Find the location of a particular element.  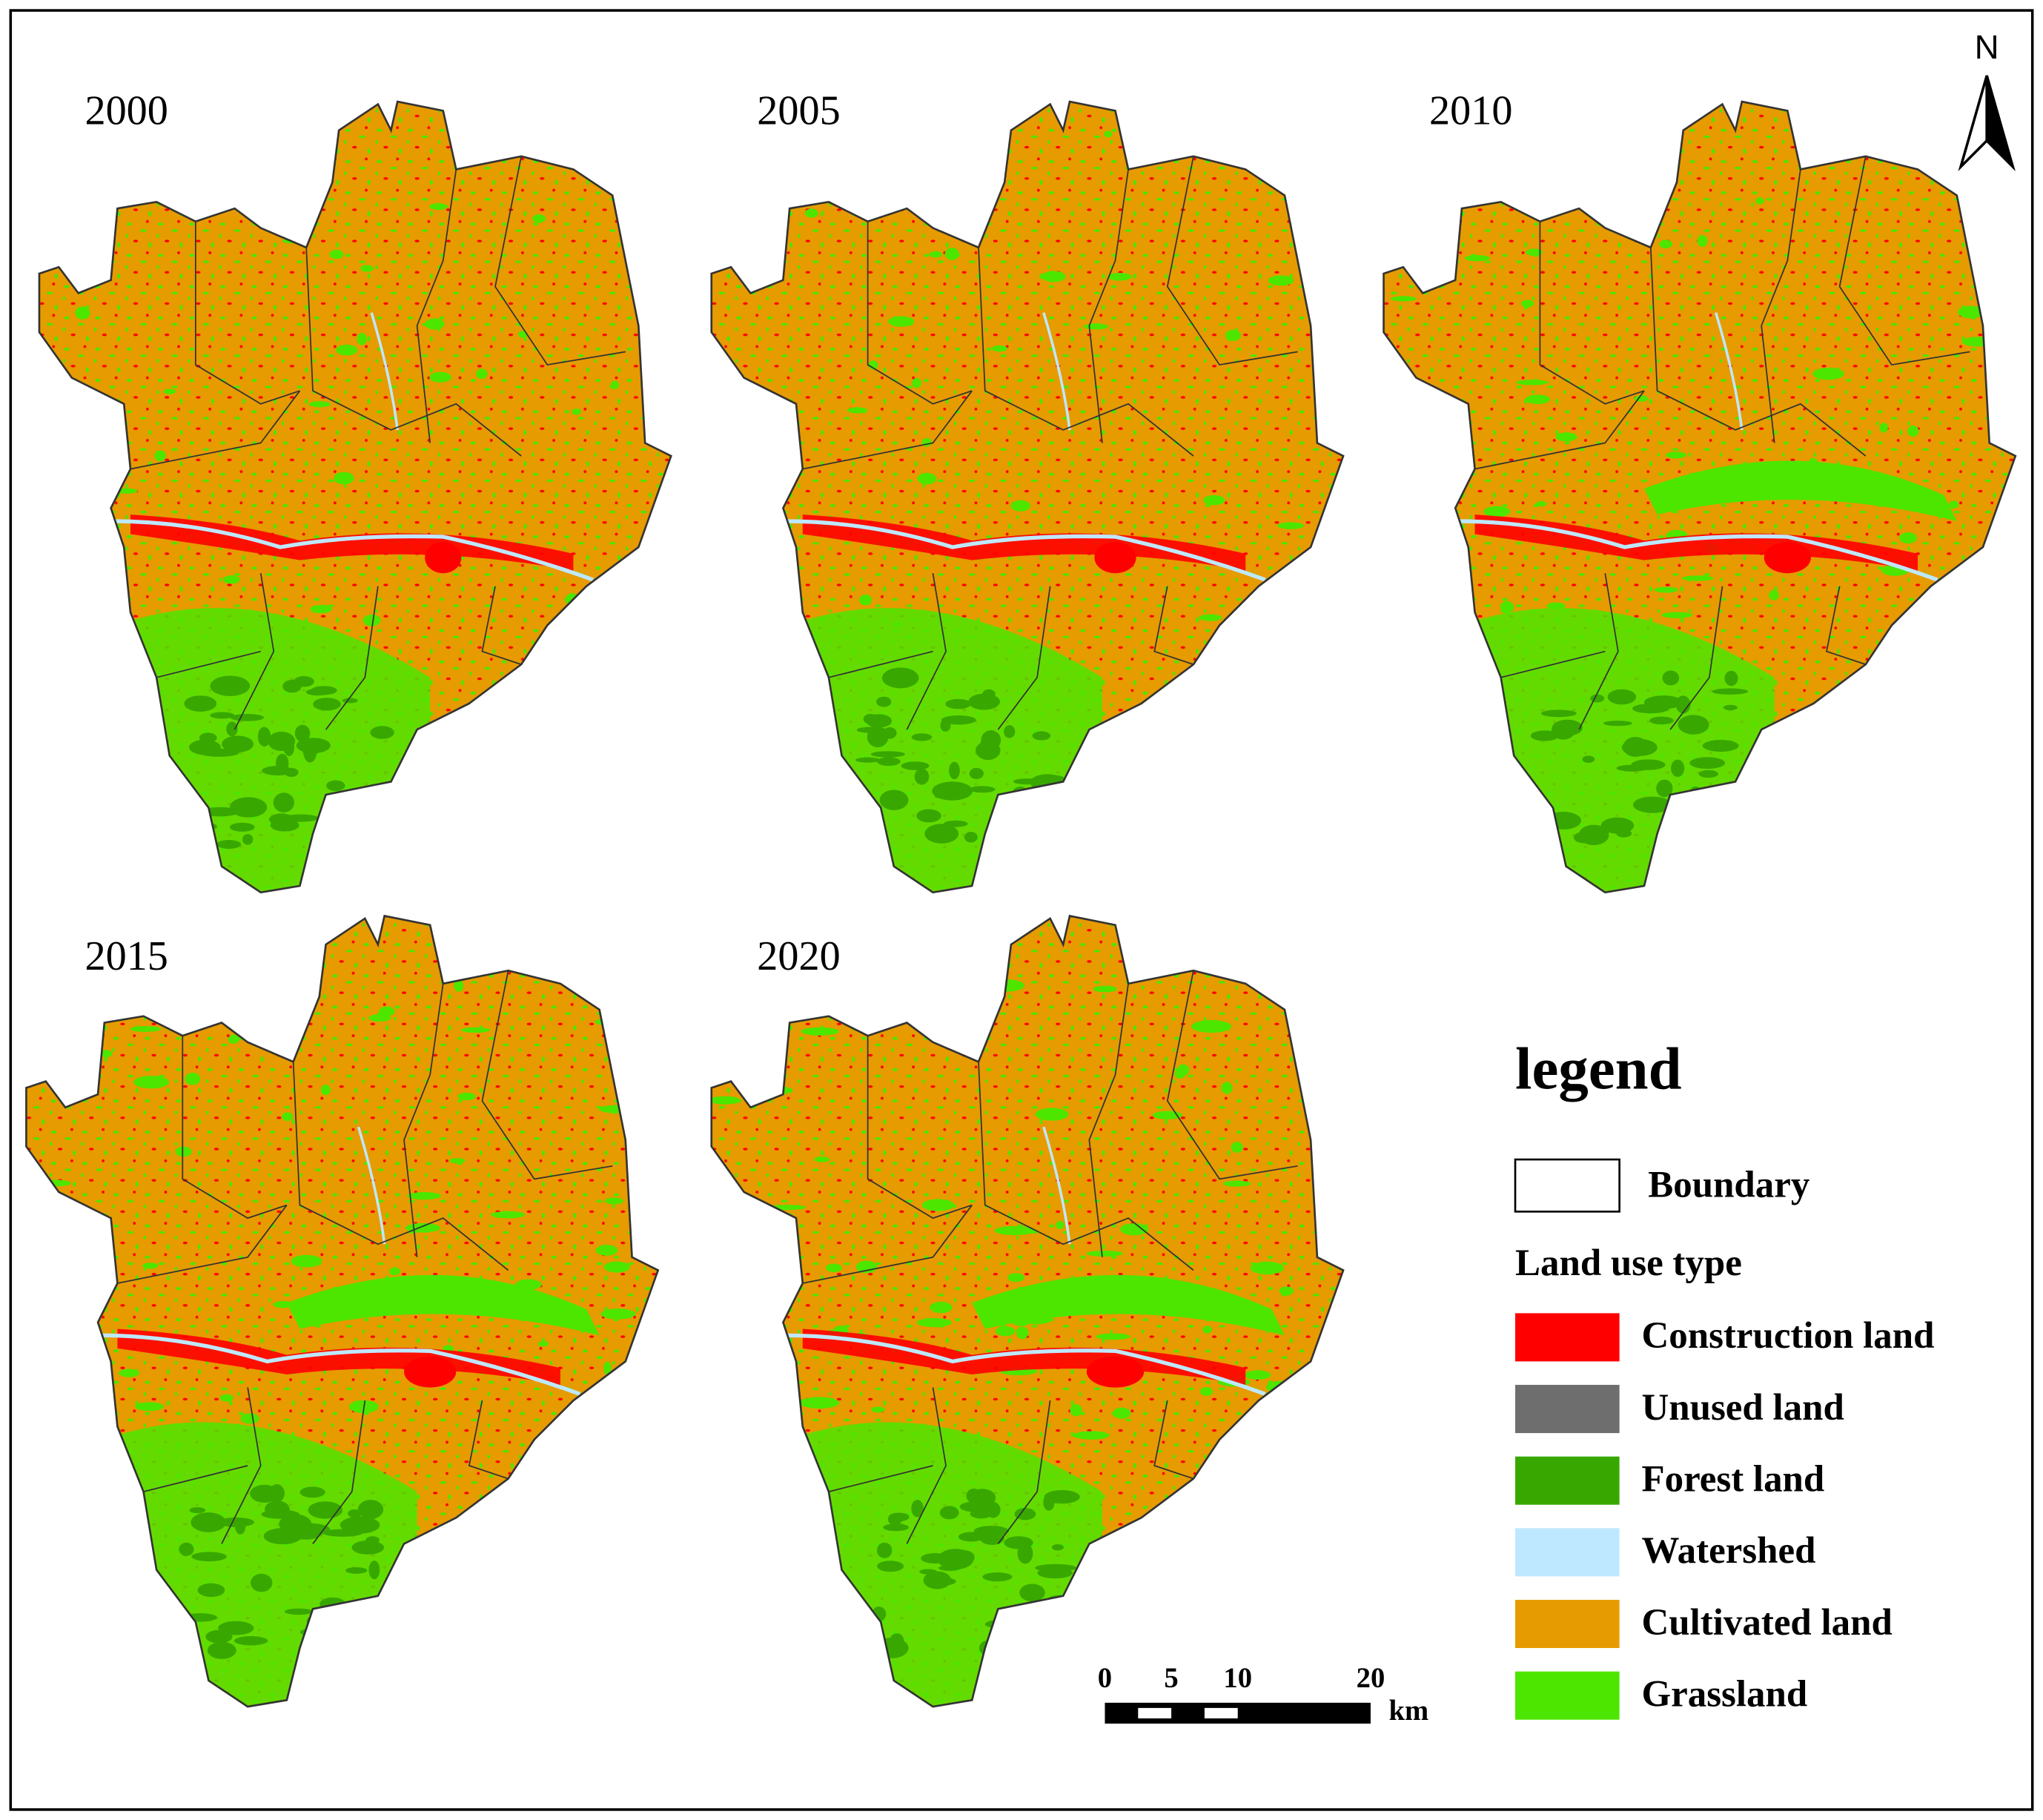

year-label: 2020 is located at coordinates (798, 956).